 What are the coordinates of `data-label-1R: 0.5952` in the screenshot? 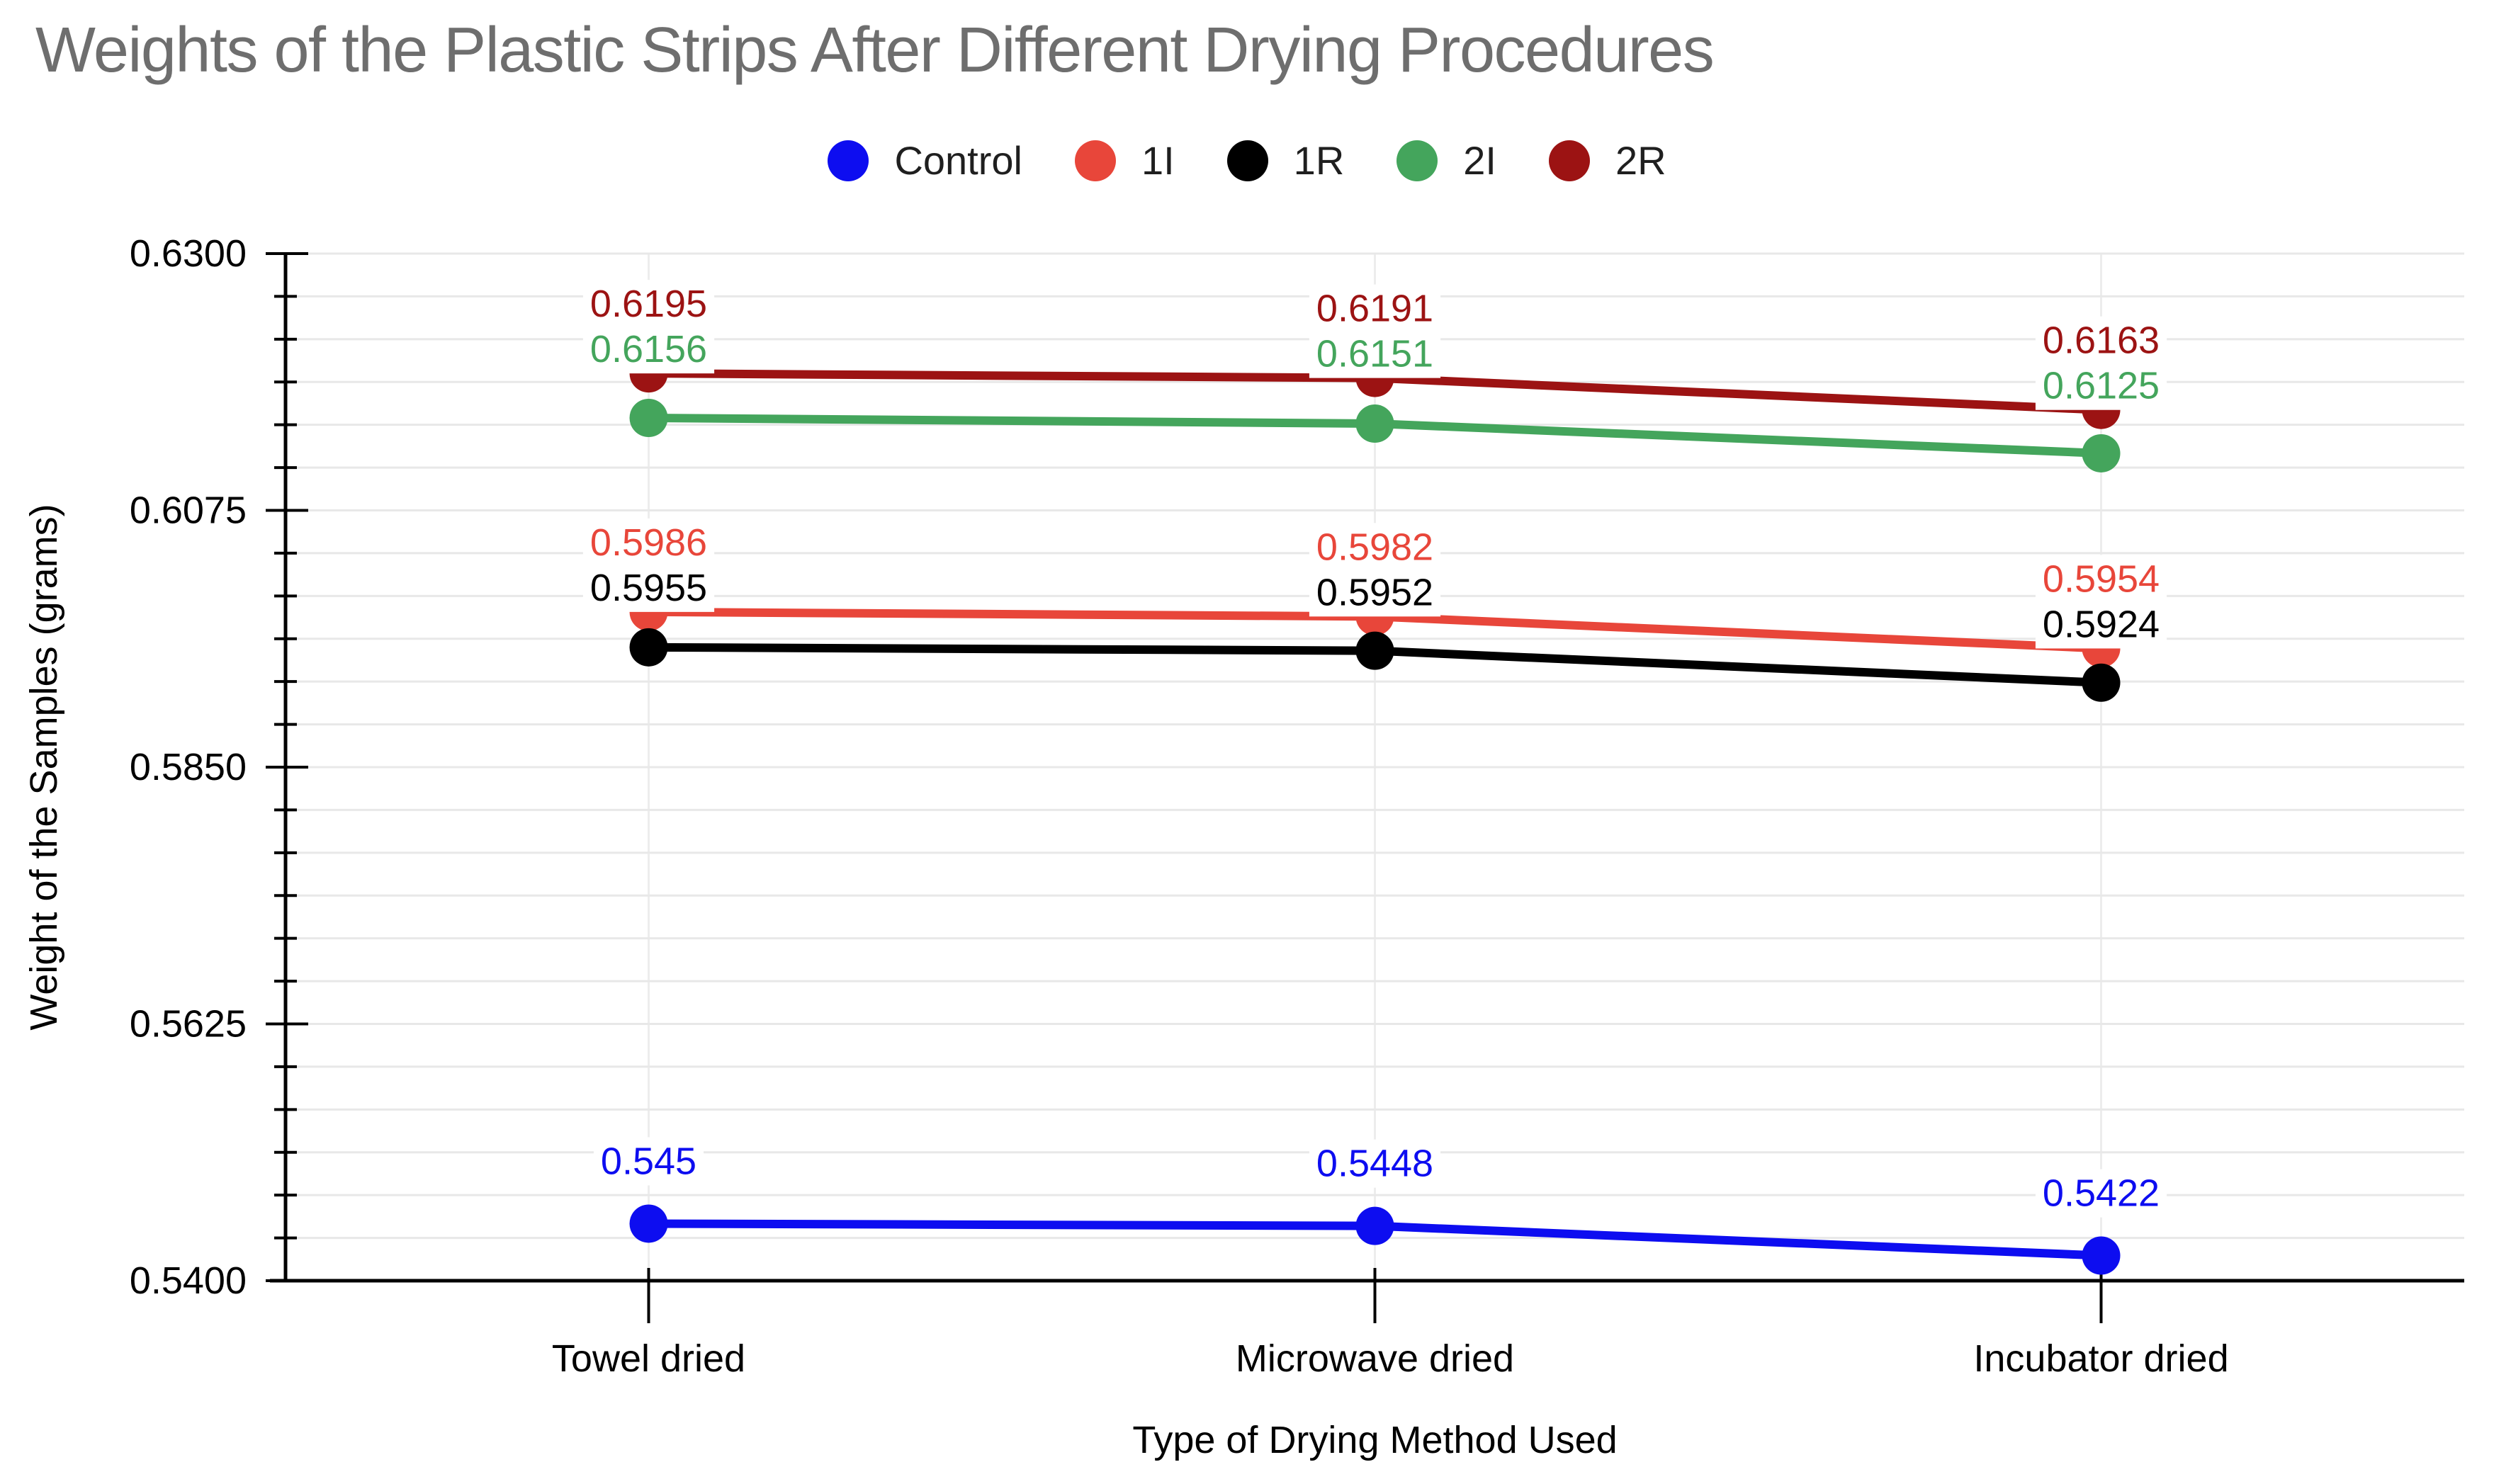 It's located at (1374, 592).